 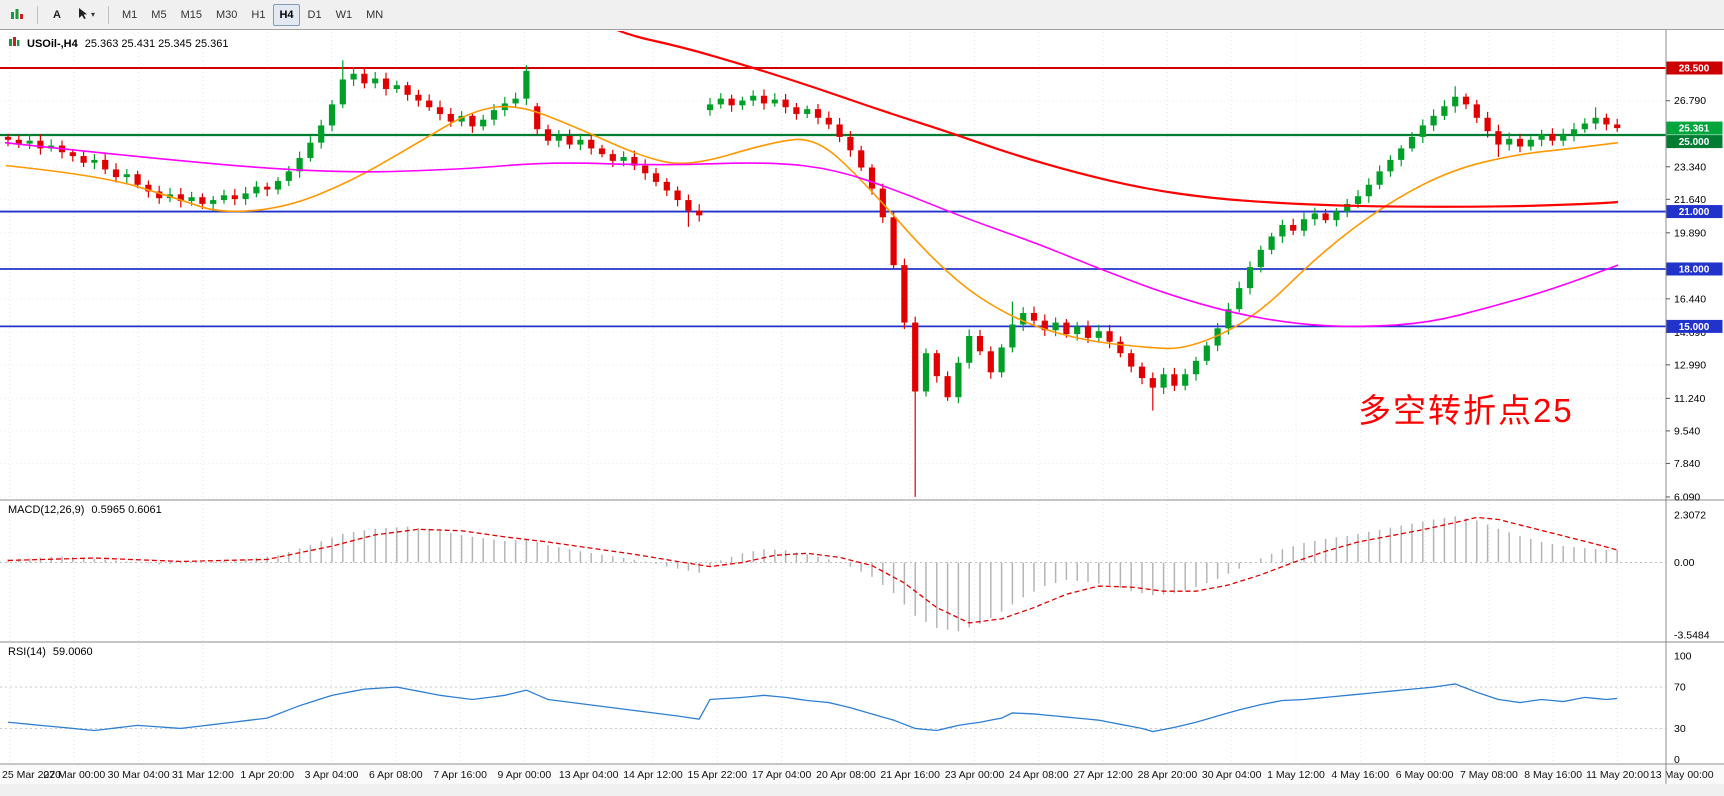 I want to click on time-axis-label: 30 Mar 04:00, so click(x=139, y=775).